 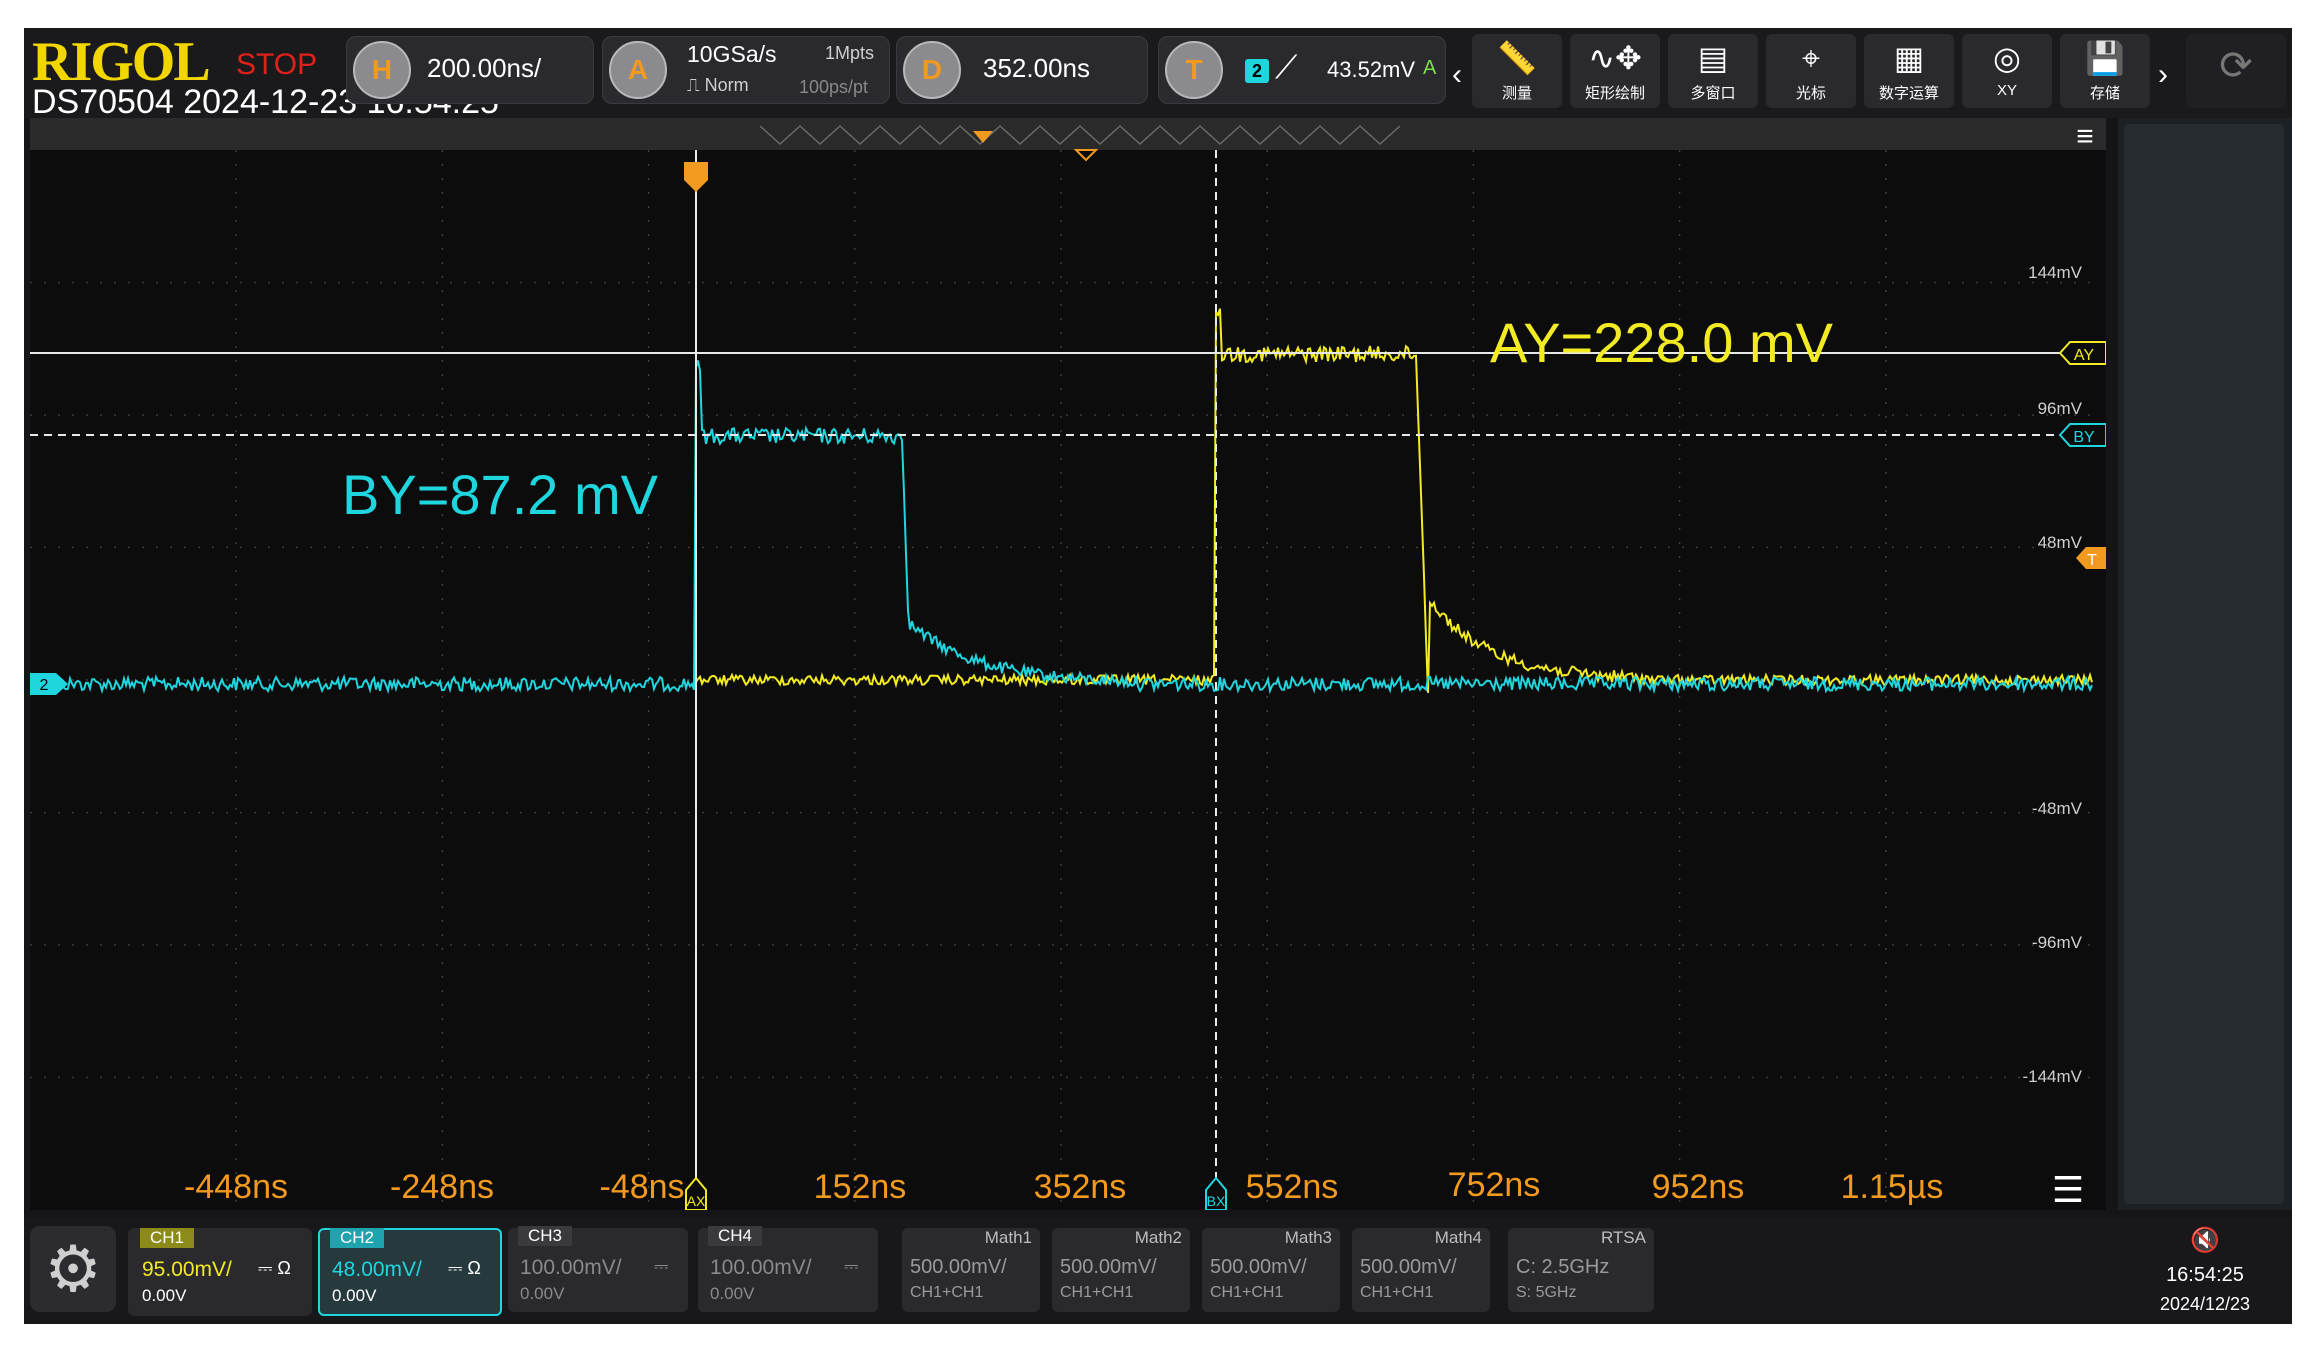 What do you see at coordinates (1097, 1292) in the screenshot?
I see `math2-source: CH1+CH1` at bounding box center [1097, 1292].